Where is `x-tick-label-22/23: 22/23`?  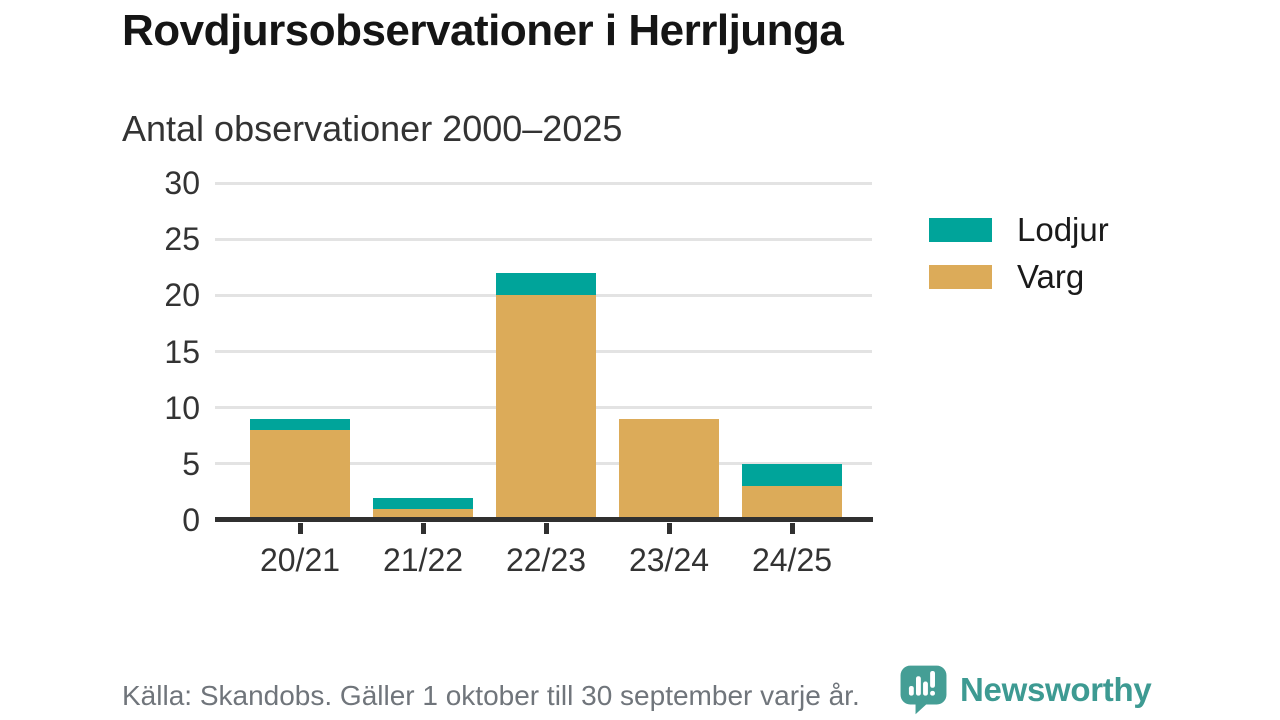
x-tick-label-22/23: 22/23 is located at coordinates (546, 560).